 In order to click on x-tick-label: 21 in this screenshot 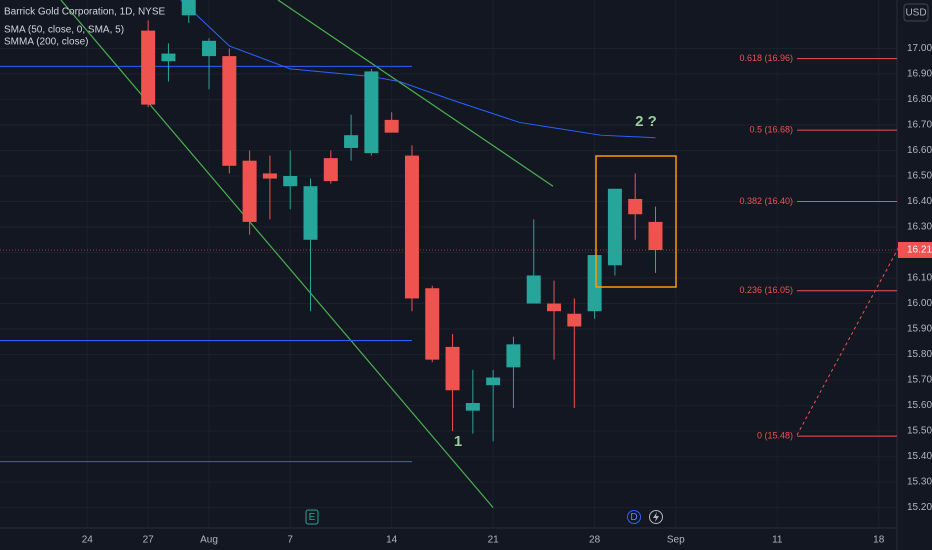, I will do `click(494, 540)`.